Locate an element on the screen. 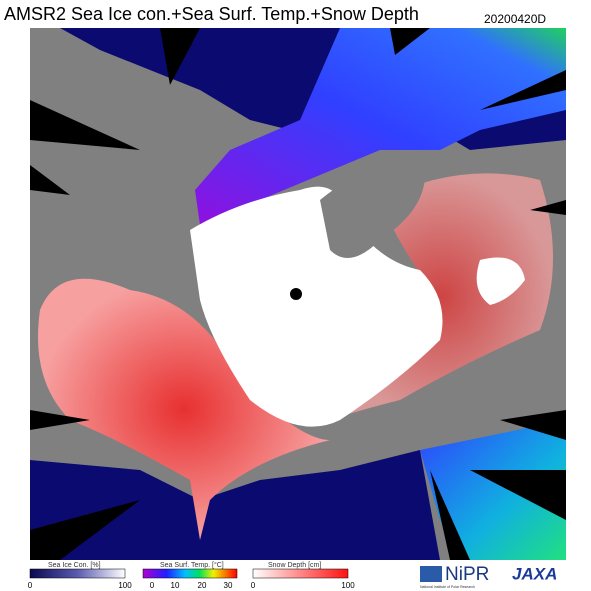 The height and width of the screenshot is (591, 591). nipr-logo: NiPR is located at coordinates (467, 574).